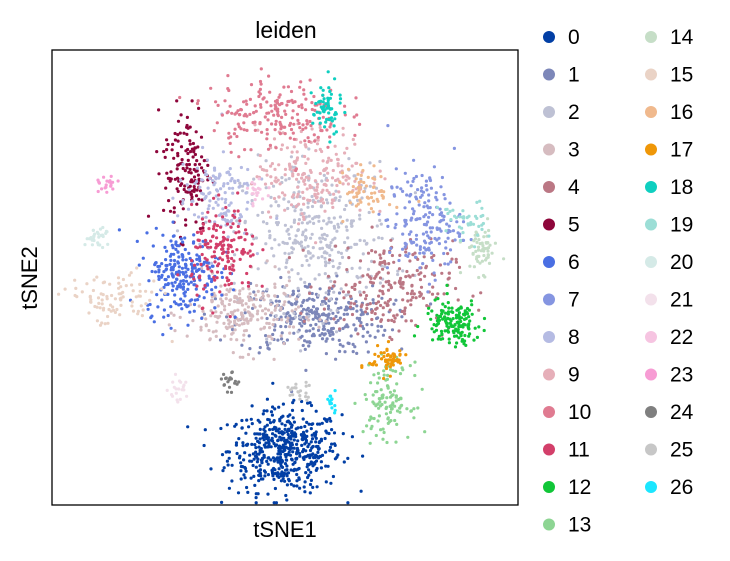  Describe the element at coordinates (669, 450) in the screenshot. I see `legend-entry-25: 25` at that location.